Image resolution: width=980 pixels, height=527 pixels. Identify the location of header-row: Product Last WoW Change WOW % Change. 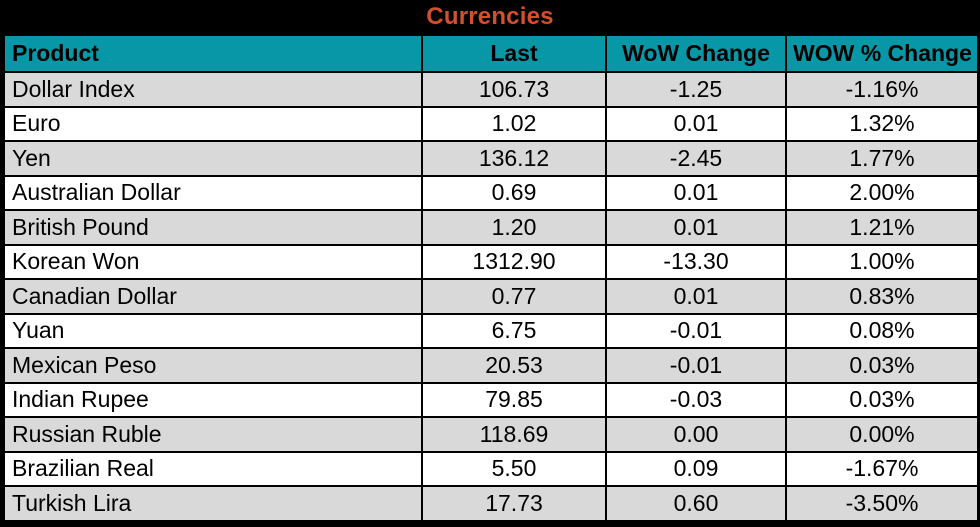
(491, 53).